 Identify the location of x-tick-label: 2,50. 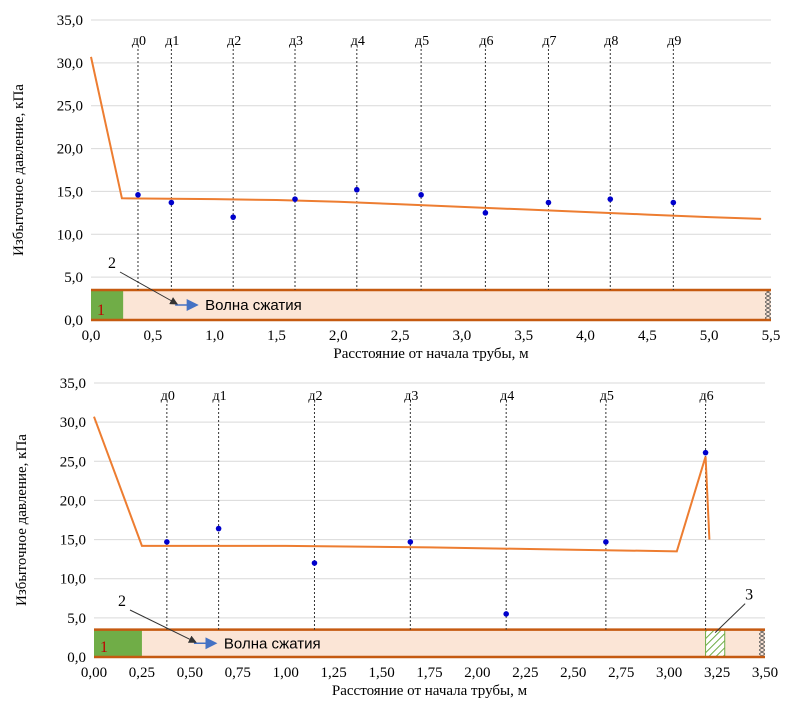
(573, 673).